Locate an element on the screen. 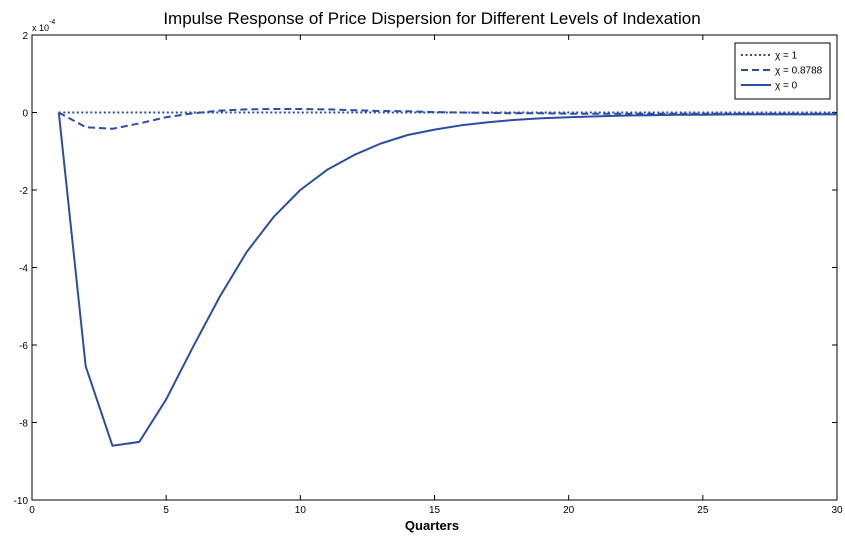  y-tick-label: 2 is located at coordinates (25, 36).